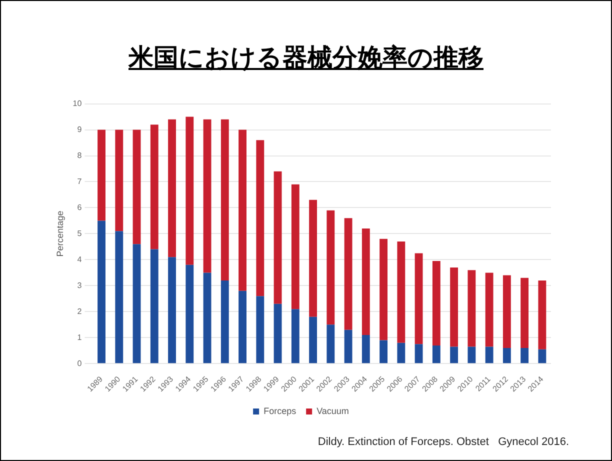 The height and width of the screenshot is (461, 612). I want to click on y-tick-label: 7, so click(79, 181).